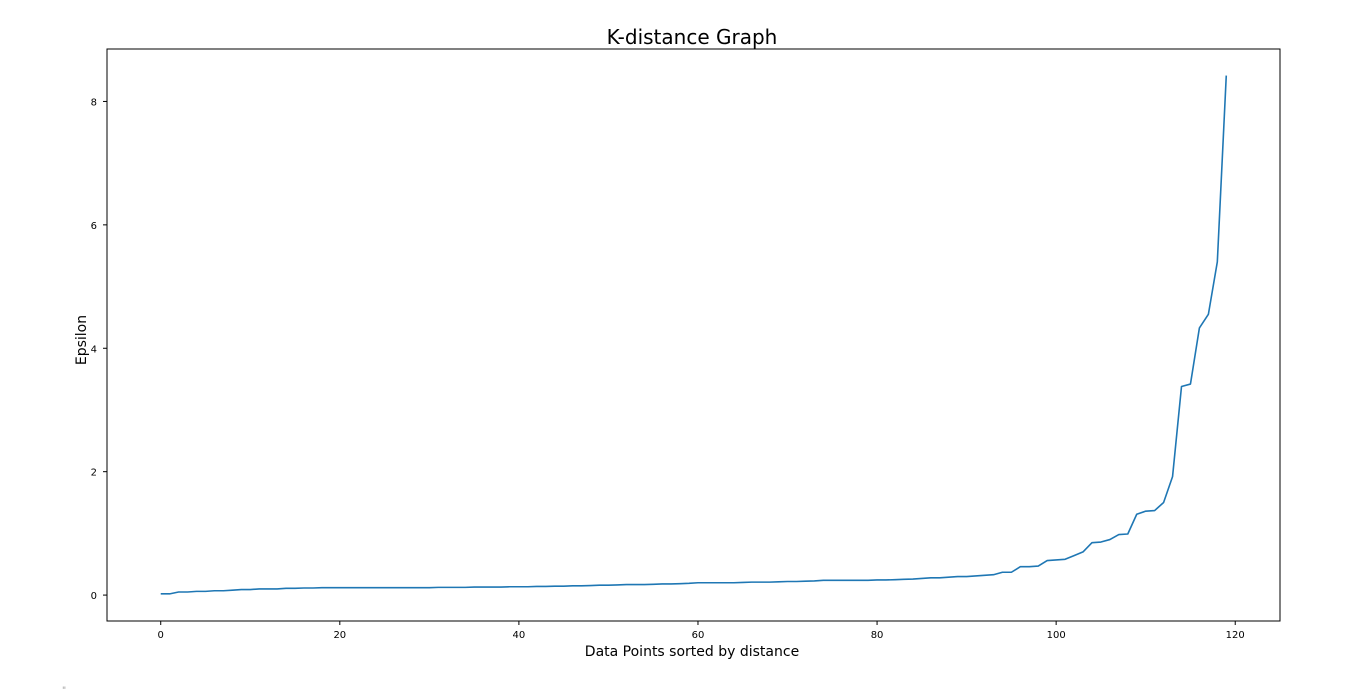 This screenshot has height=699, width=1366. Describe the element at coordinates (94, 102) in the screenshot. I see `y-tick-label: 8` at that location.